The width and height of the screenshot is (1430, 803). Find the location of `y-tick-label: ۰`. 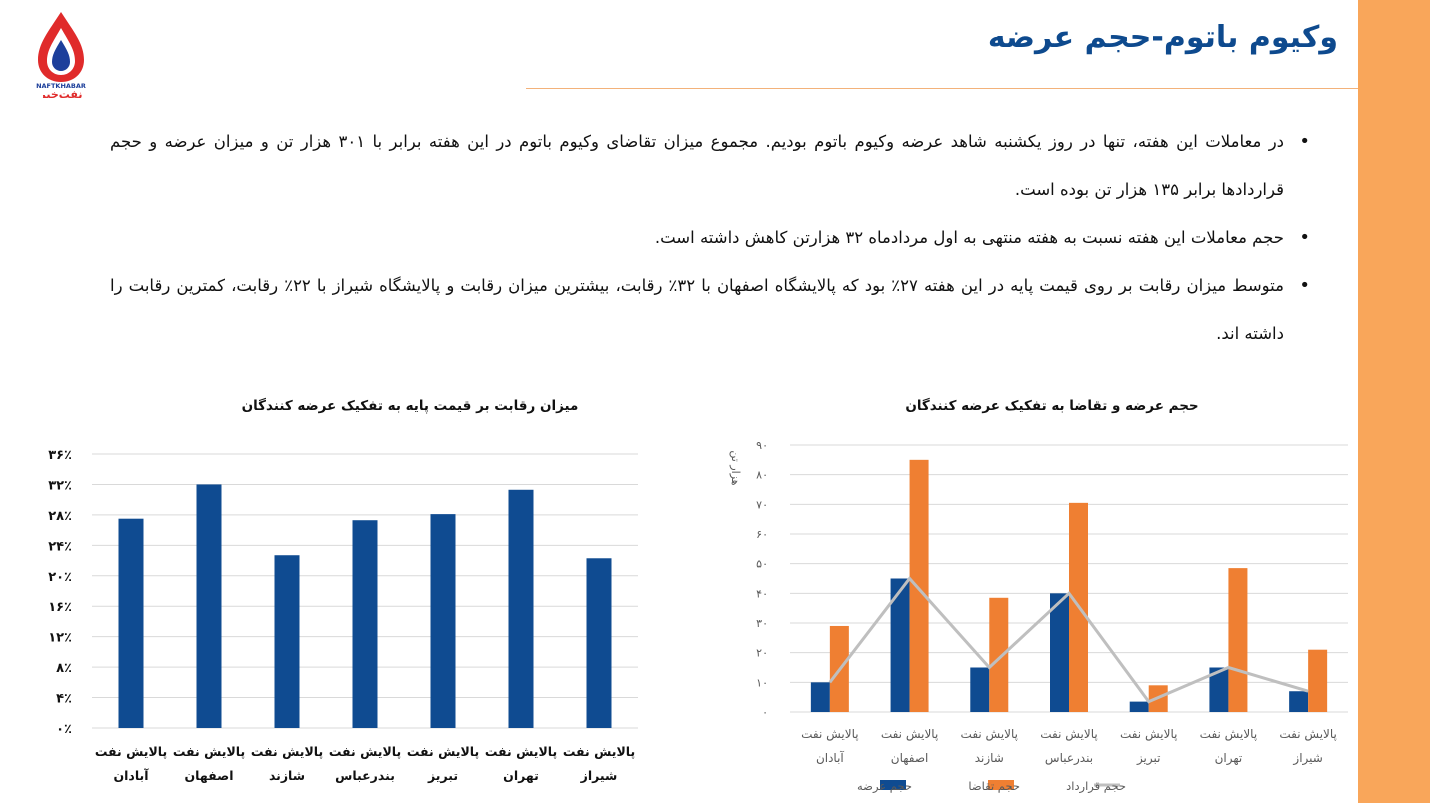

y-tick-label: ۰ is located at coordinates (765, 712).